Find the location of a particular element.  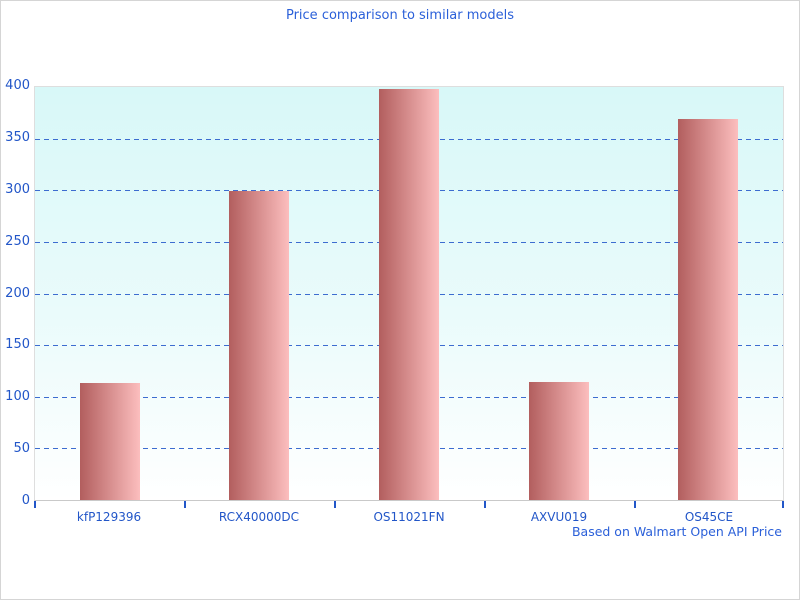

x-axis-label-AXVU019: AXVU019 is located at coordinates (559, 517).